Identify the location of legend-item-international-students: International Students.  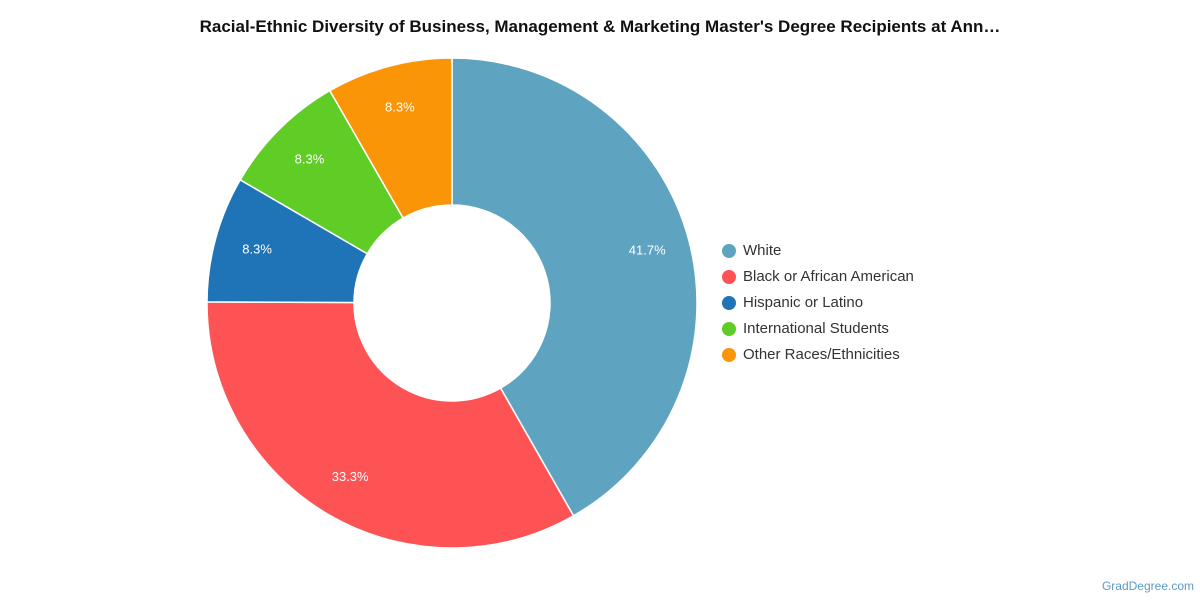
(805, 328).